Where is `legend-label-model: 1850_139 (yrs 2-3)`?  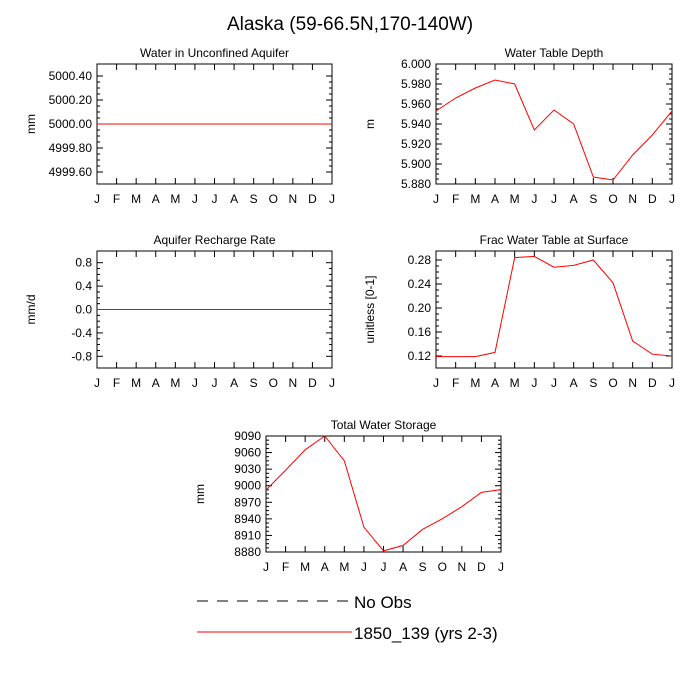 legend-label-model: 1850_139 (yrs 2-3) is located at coordinates (426, 633).